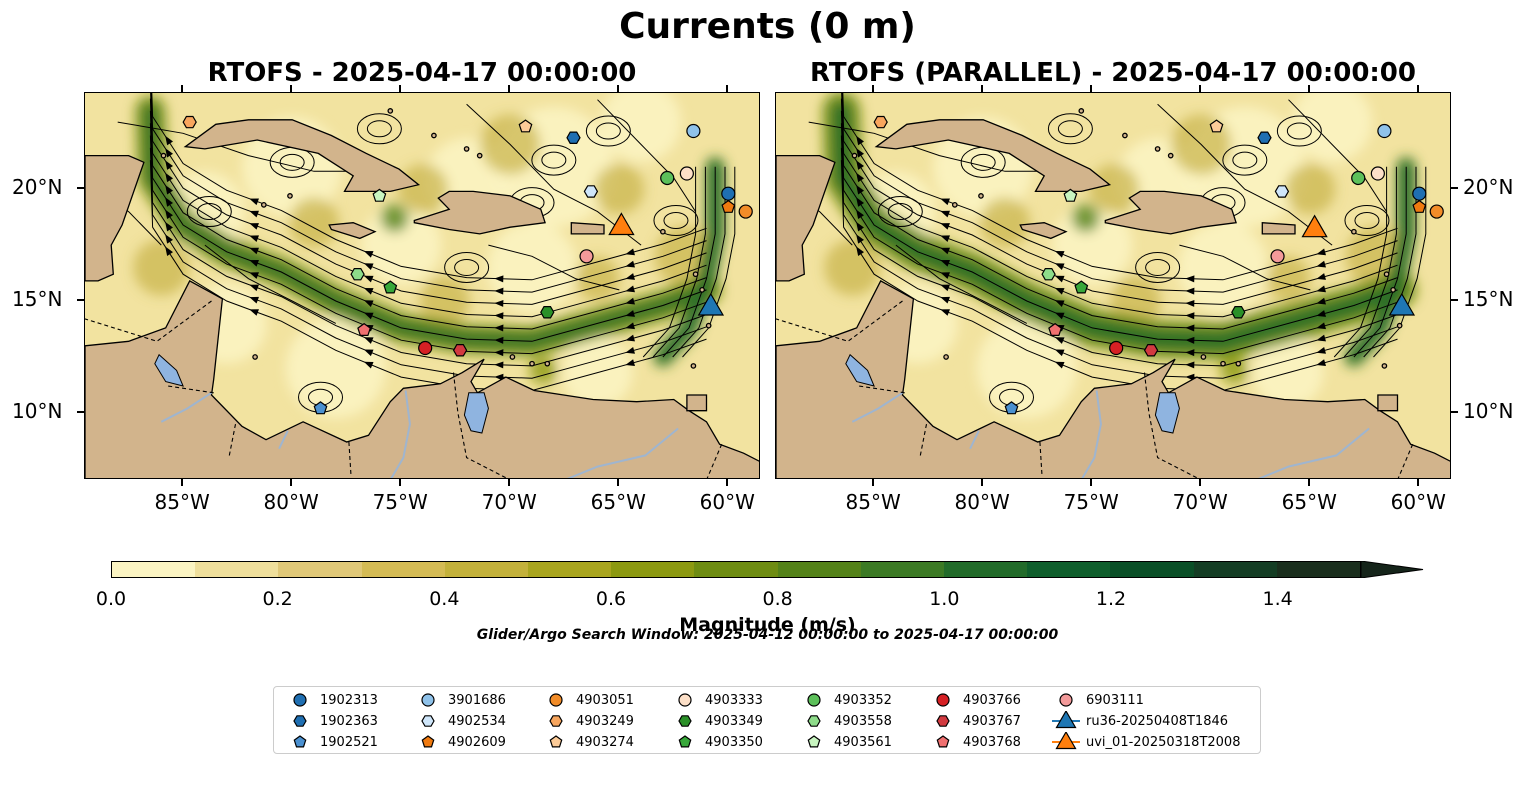  I want to click on lake, so click(169, 370).